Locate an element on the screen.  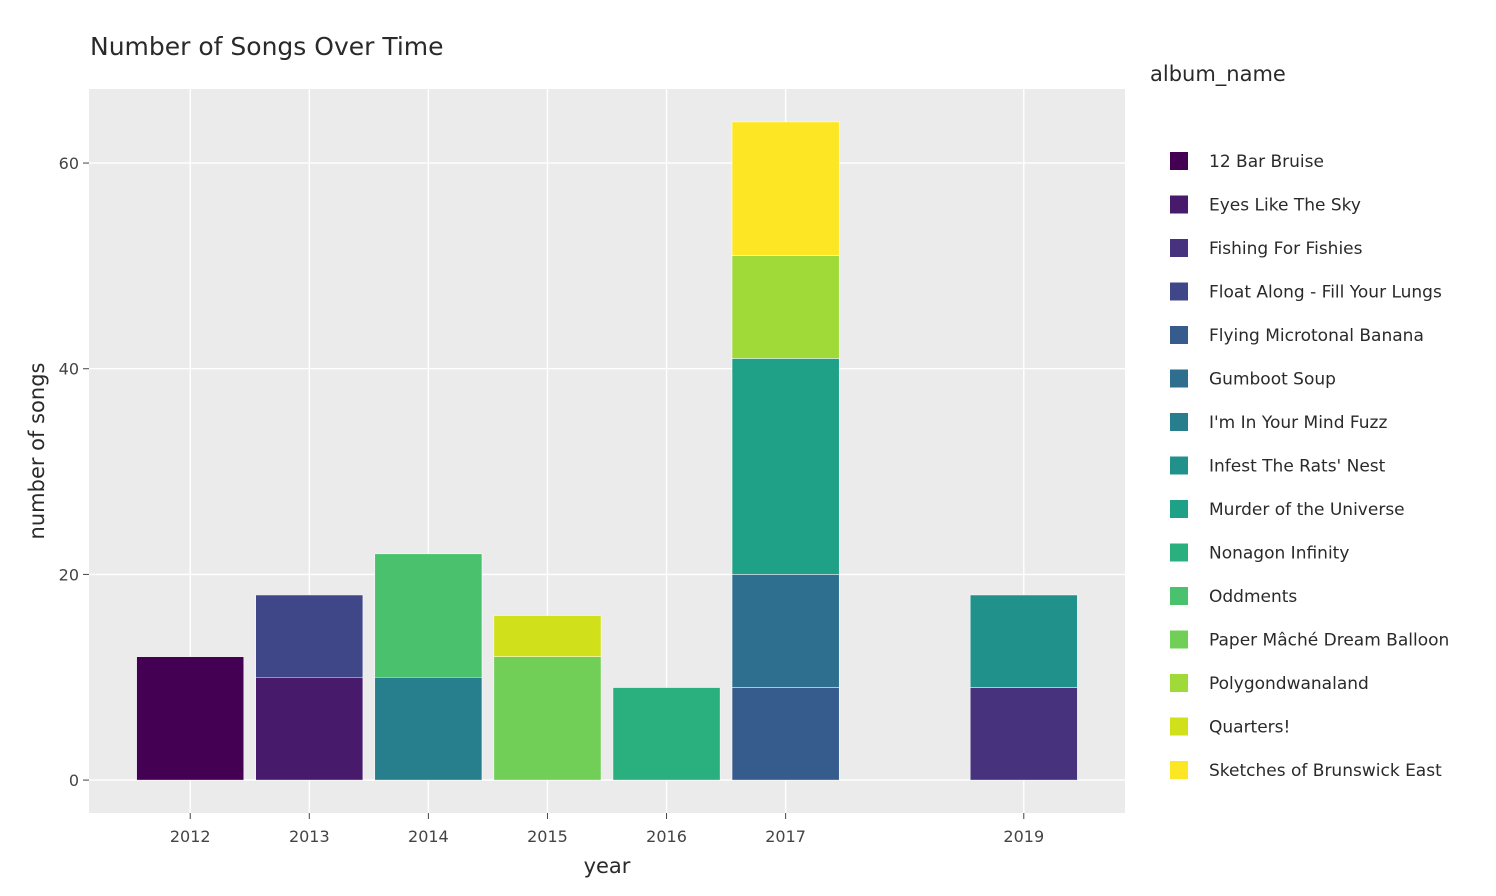
legend-label: Infest The Rats' Nest is located at coordinates (1297, 467).